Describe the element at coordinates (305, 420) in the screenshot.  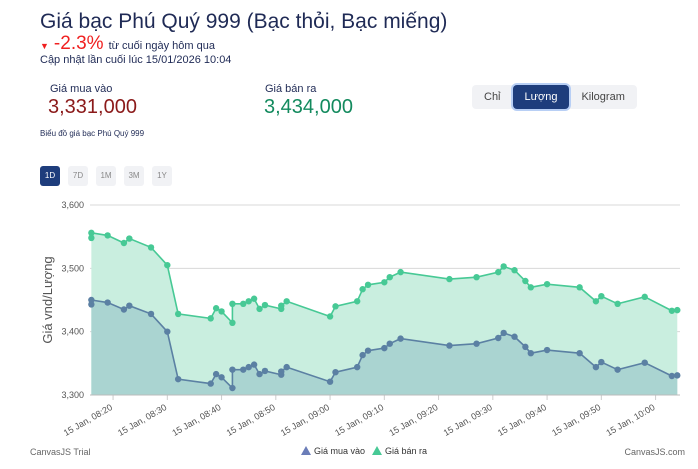
I see `x-tick-label: 15 Jan, 09:00` at that location.